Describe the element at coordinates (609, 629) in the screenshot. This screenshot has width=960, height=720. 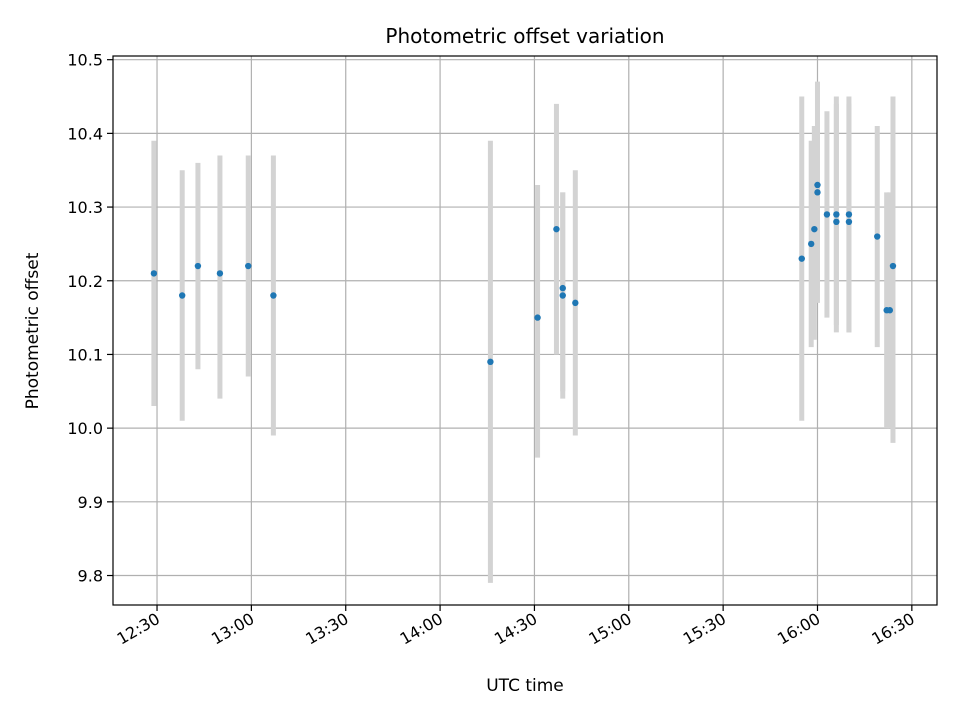
I see `x-tick-label: 15:00` at that location.